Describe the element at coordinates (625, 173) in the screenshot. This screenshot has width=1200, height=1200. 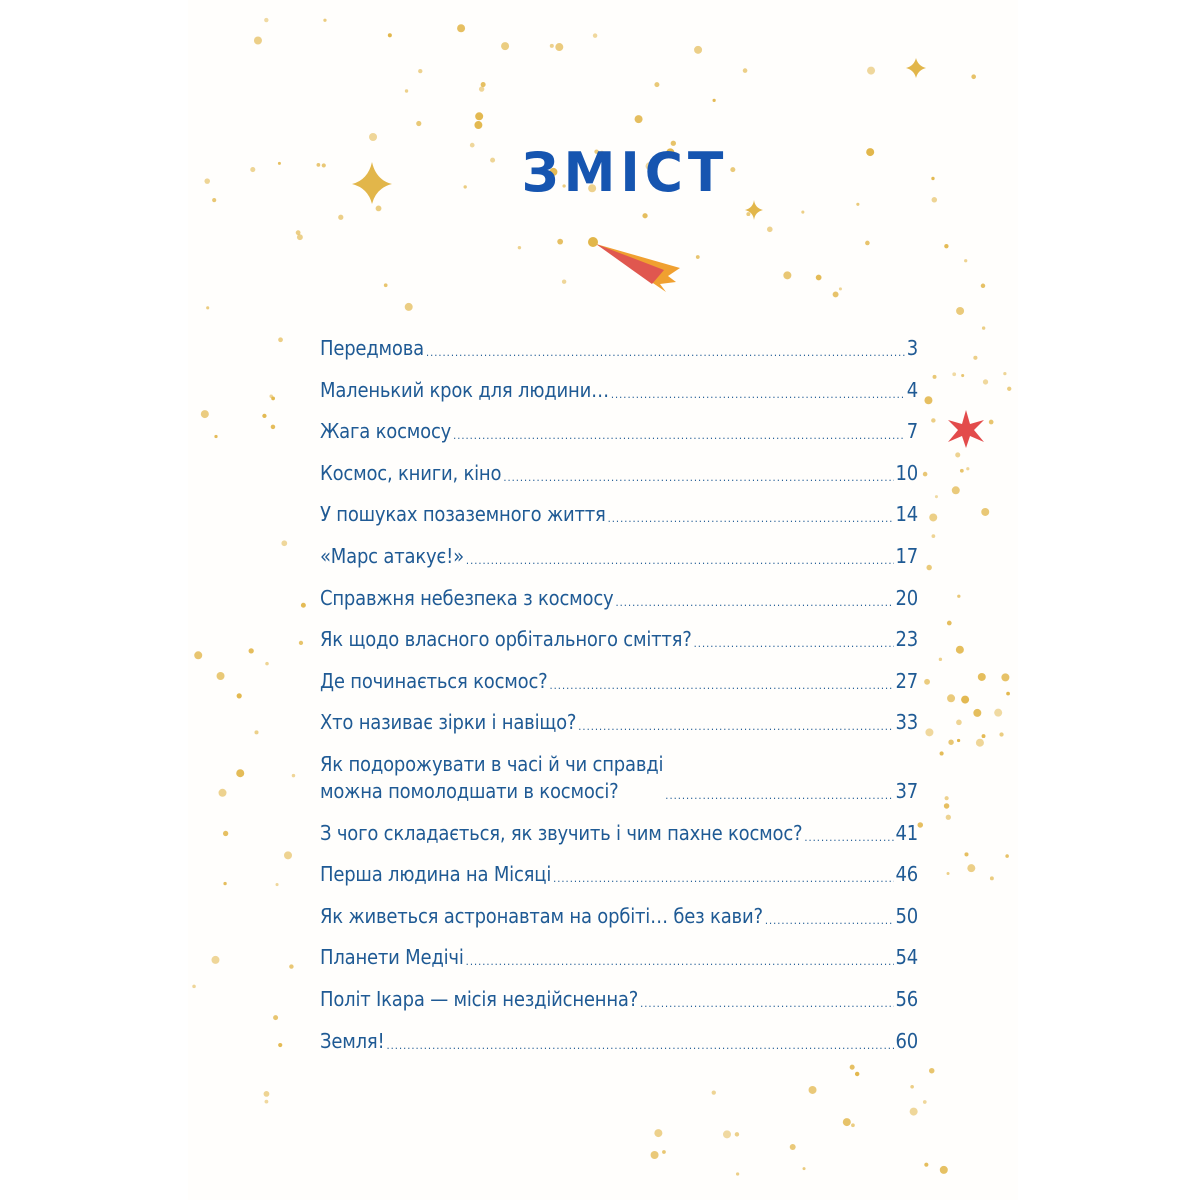
I see `page-title: ЗМІСТ` at that location.